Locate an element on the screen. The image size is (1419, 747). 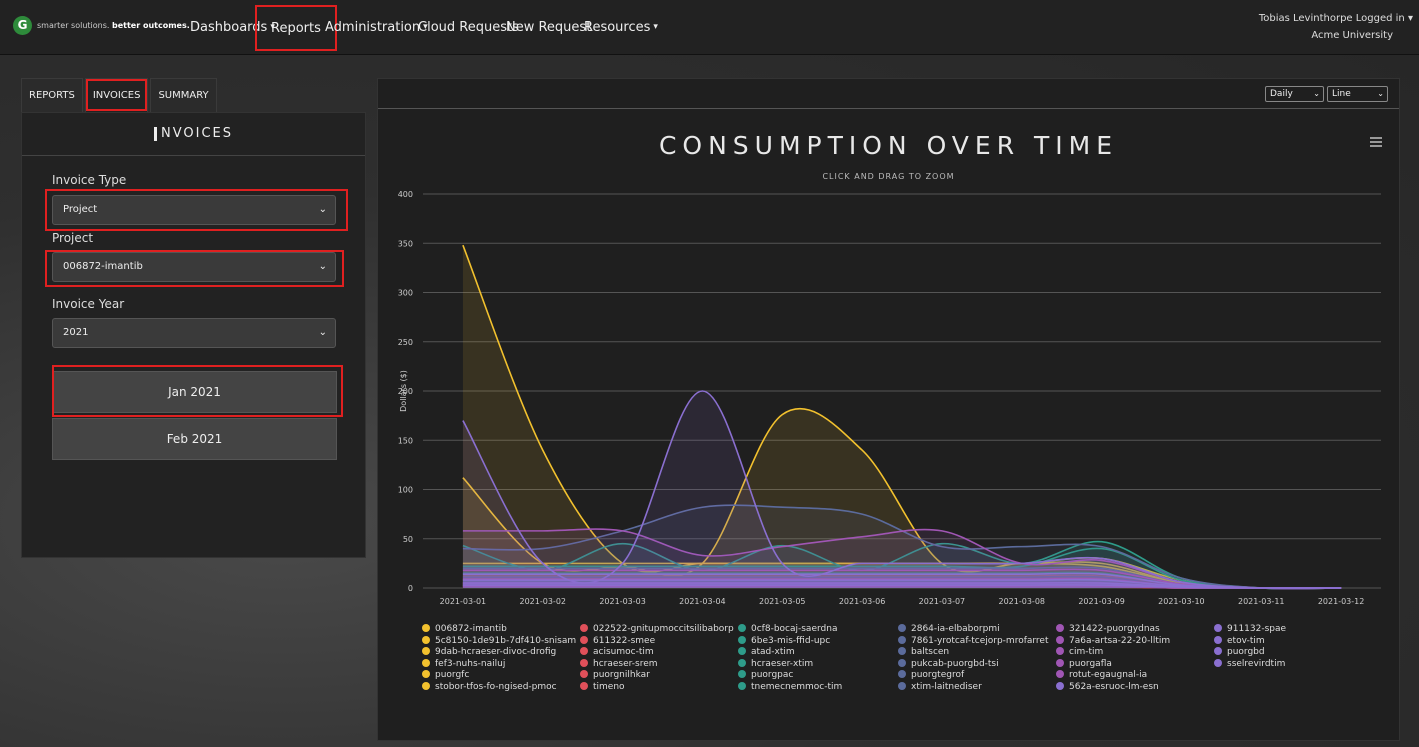
legend-label: puorgbd is located at coordinates (1246, 652).